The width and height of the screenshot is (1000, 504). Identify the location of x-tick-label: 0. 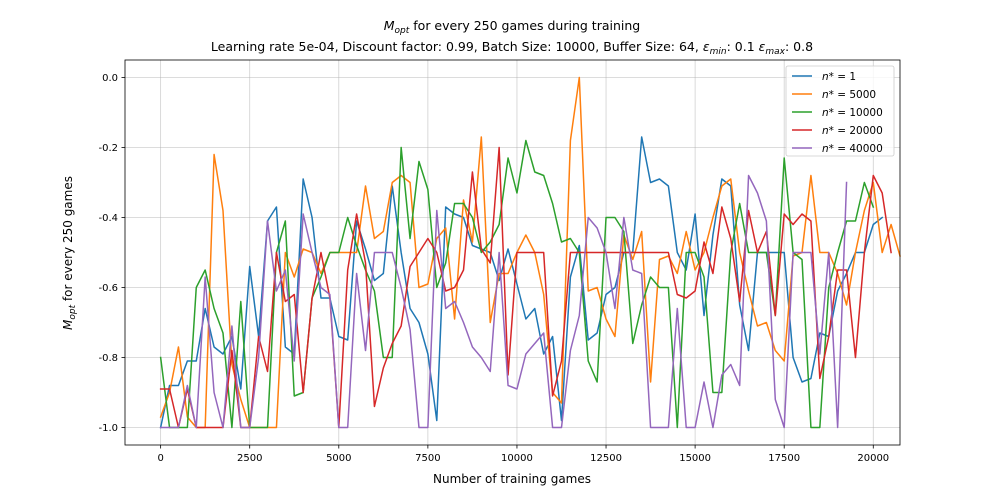
(160, 458).